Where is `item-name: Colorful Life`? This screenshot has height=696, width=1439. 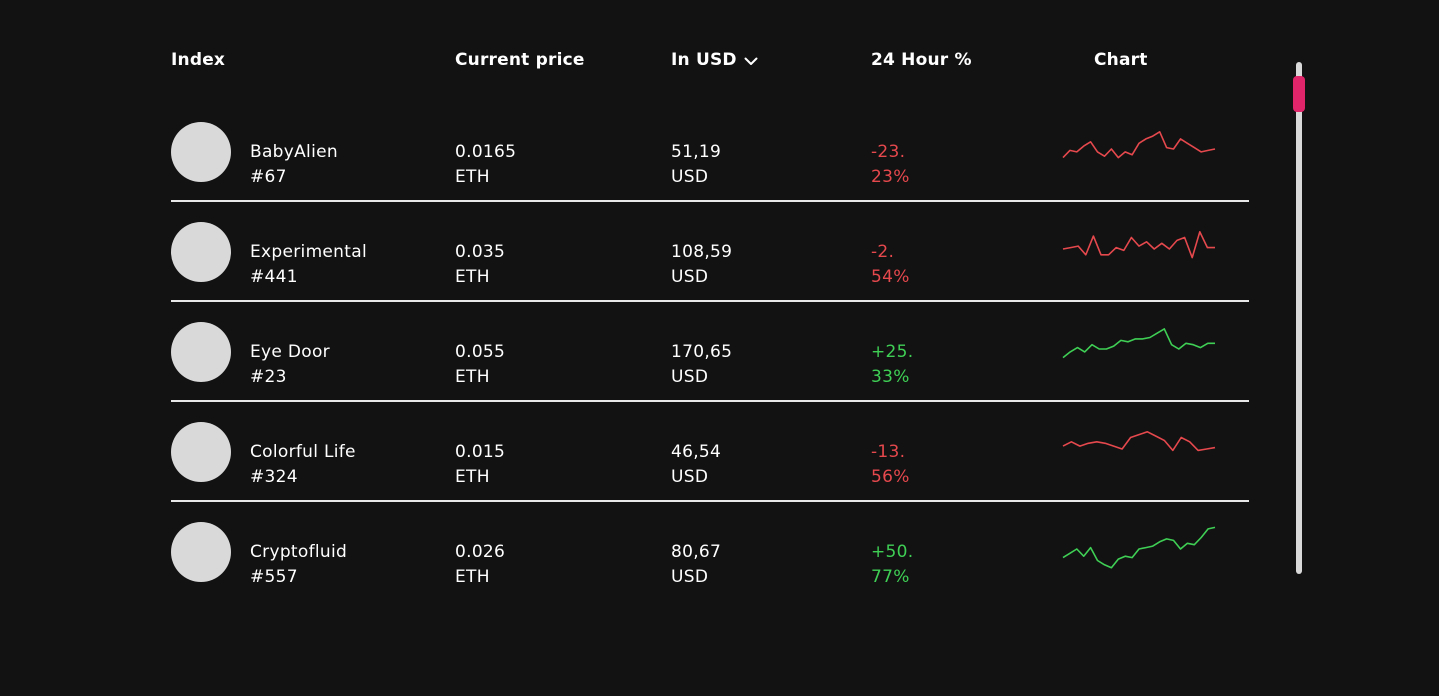 item-name: Colorful Life is located at coordinates (303, 452).